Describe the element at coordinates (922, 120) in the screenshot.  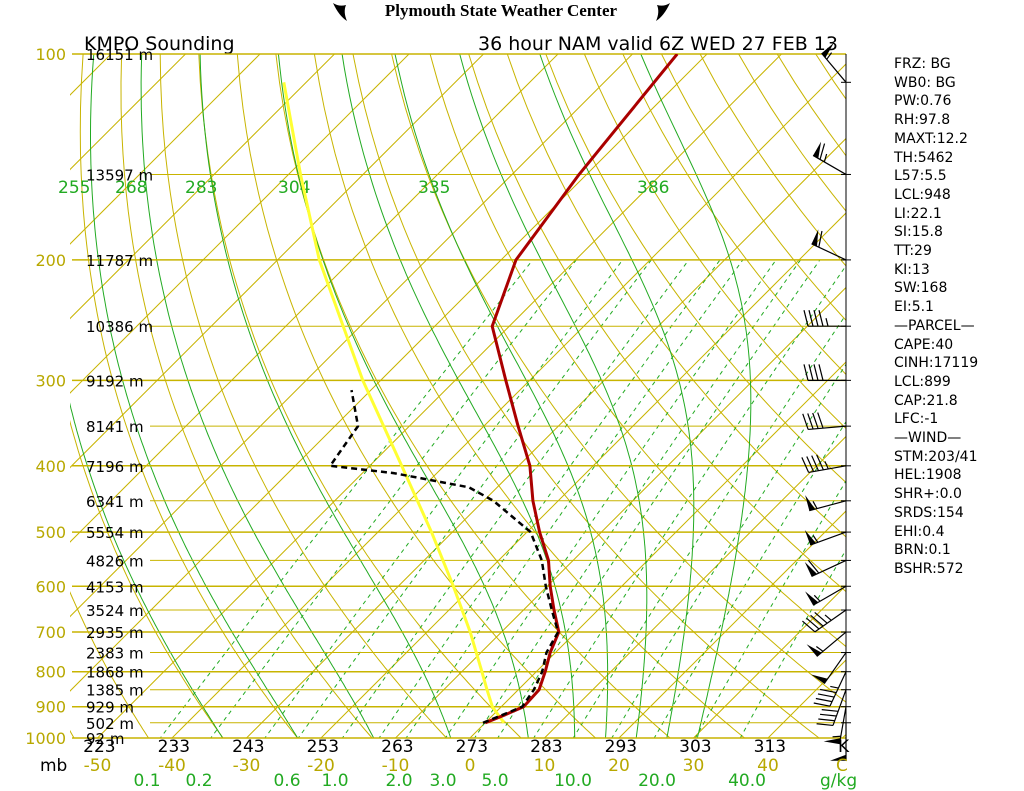
I see `index-item: RH:97.8` at that location.